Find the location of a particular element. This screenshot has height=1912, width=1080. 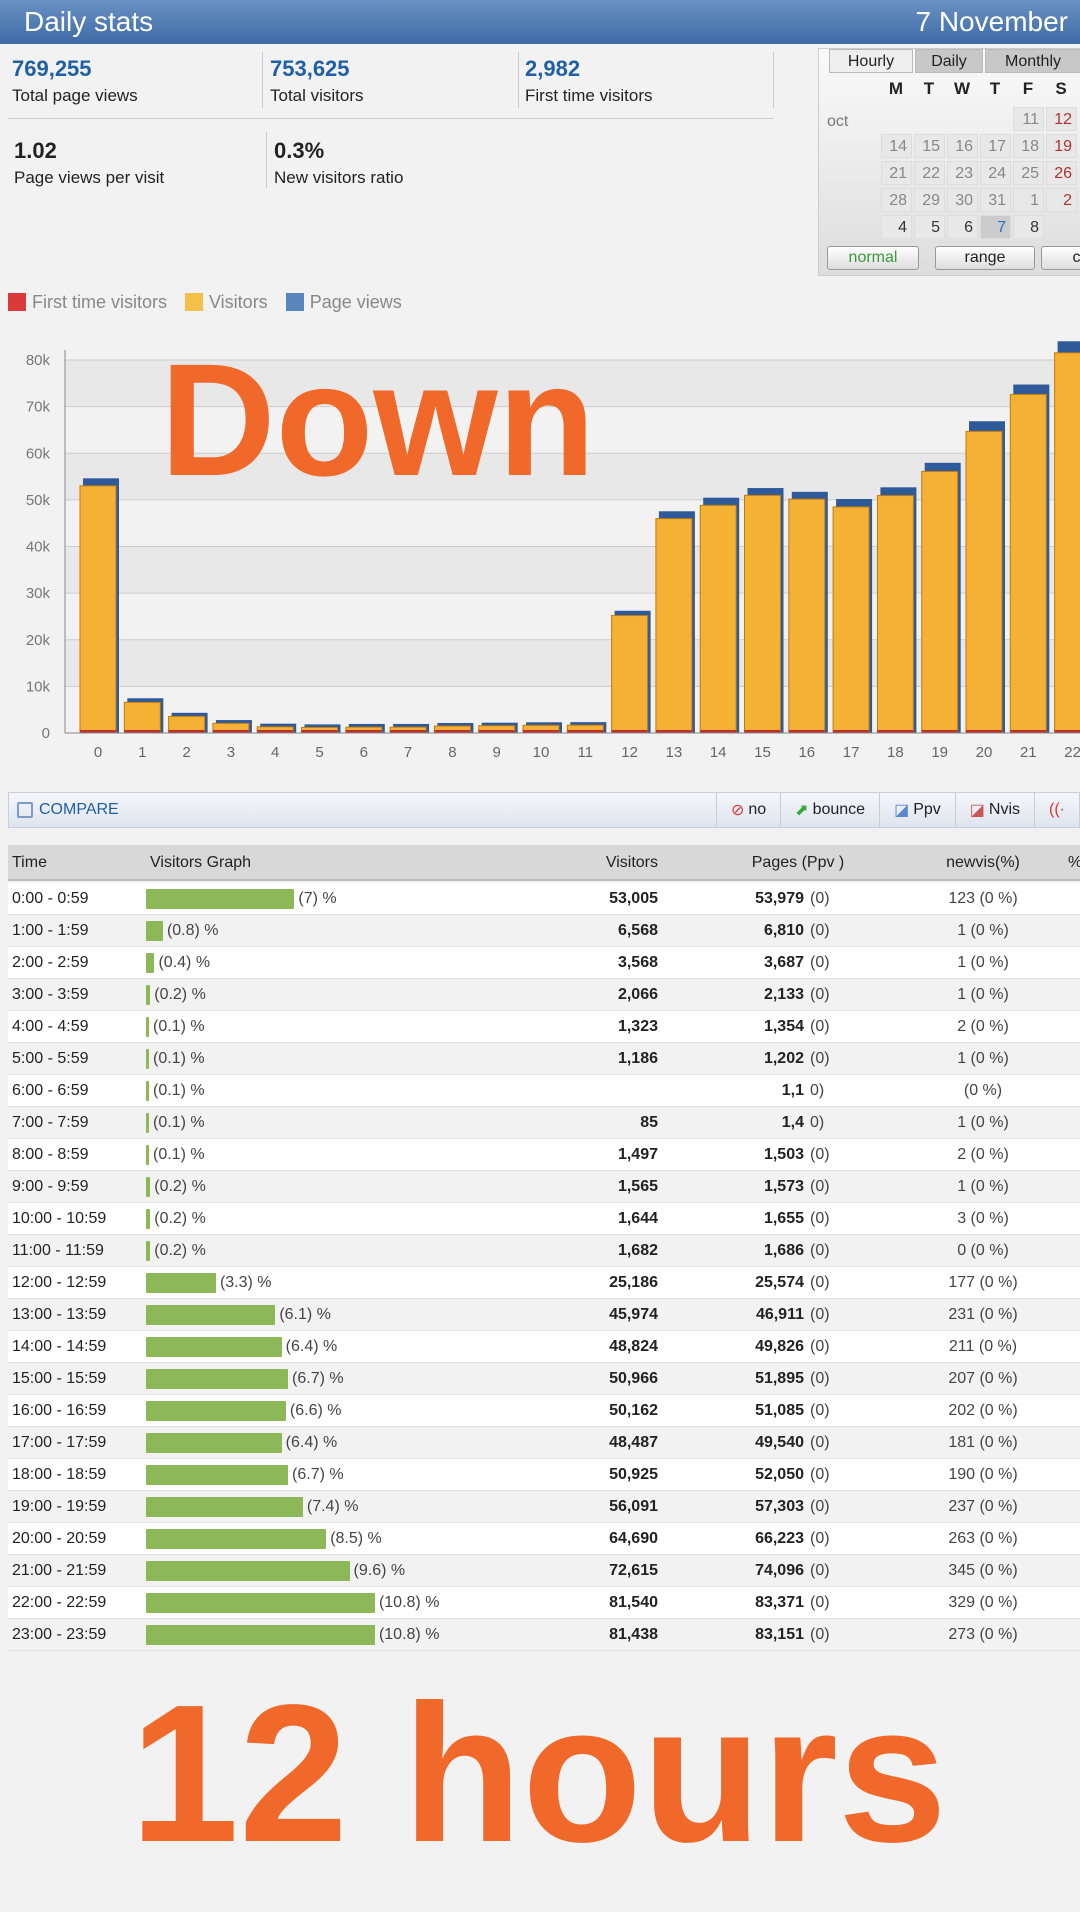

no-icon: ⊘ is located at coordinates (737, 810).